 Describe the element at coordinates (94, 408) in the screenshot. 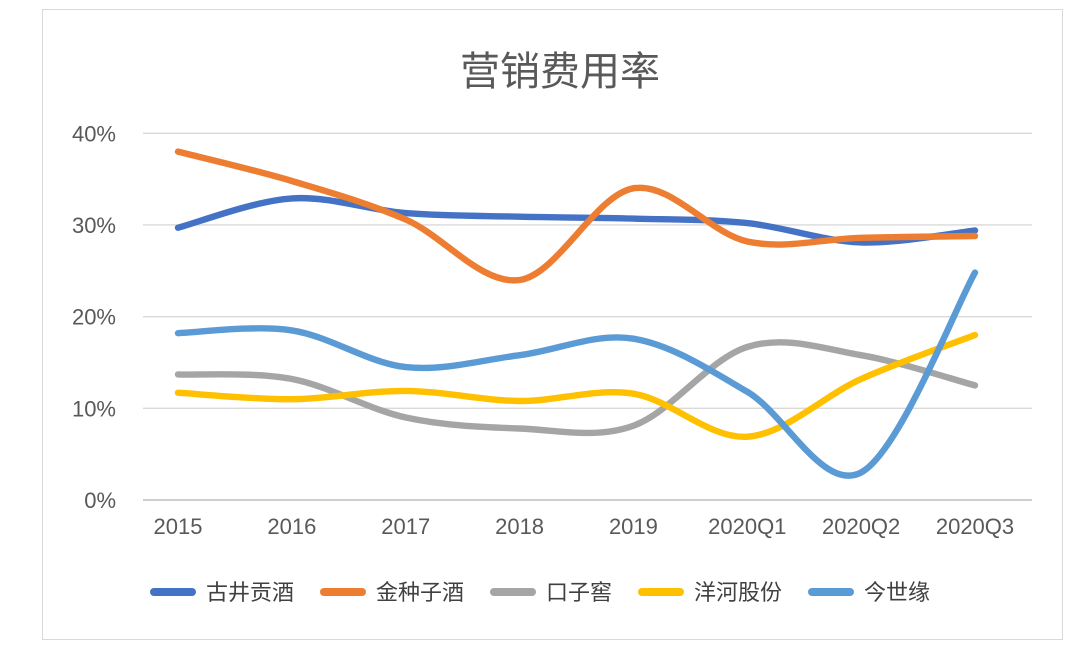

I see `y-tick-label: 10%` at that location.